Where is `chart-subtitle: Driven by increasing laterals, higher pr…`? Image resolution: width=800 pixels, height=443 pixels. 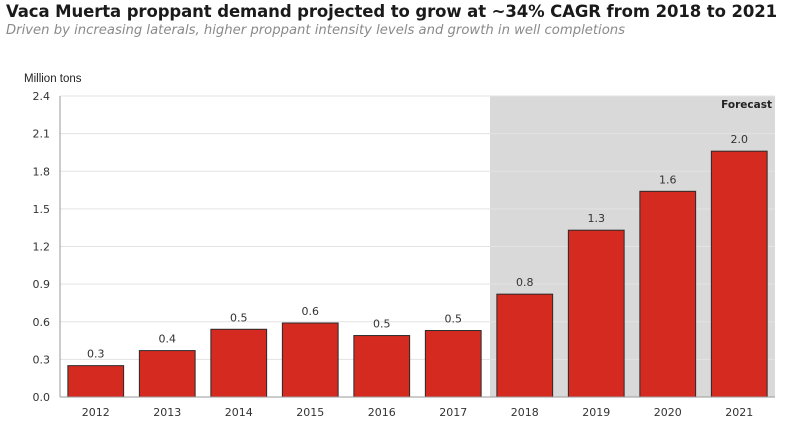
chart-subtitle: Driven by increasing laterals, higher pr… is located at coordinates (315, 30).